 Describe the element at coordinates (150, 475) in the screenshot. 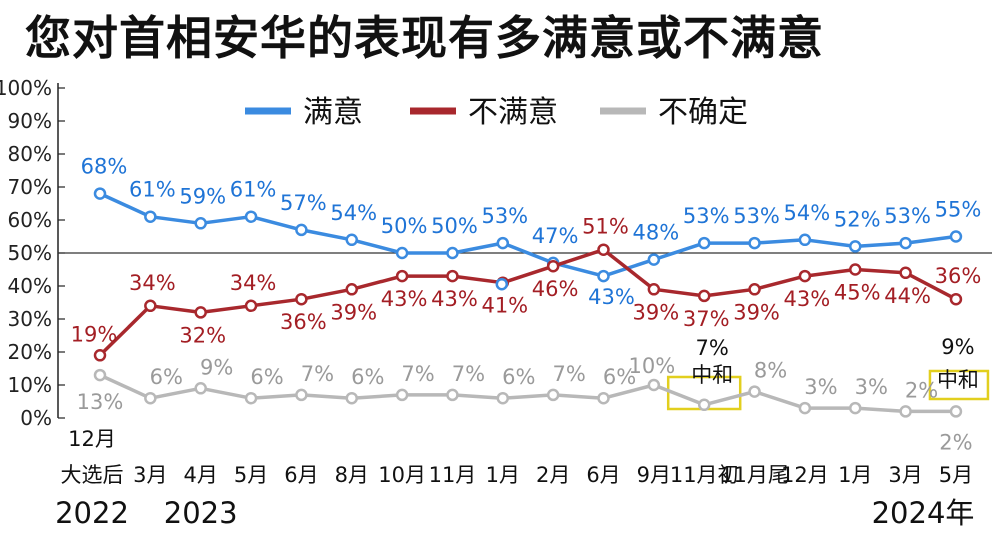

I see `x-tick-label: 3月` at that location.